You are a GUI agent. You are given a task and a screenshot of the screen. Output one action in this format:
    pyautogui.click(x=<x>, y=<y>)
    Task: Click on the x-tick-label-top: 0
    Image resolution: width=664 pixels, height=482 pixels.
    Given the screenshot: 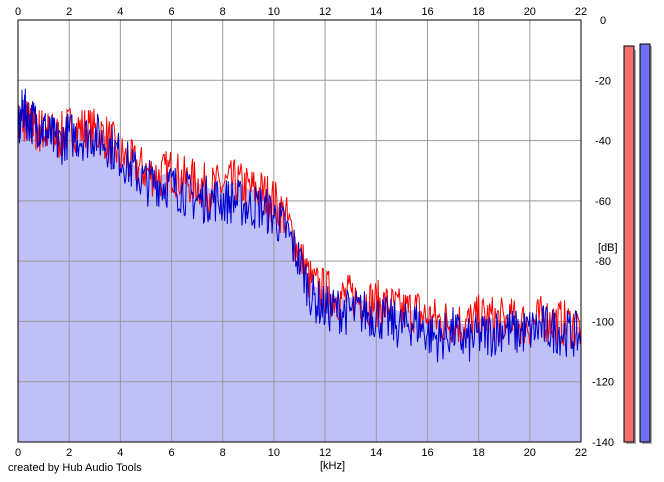 What is the action you would take?
    pyautogui.click(x=18, y=12)
    